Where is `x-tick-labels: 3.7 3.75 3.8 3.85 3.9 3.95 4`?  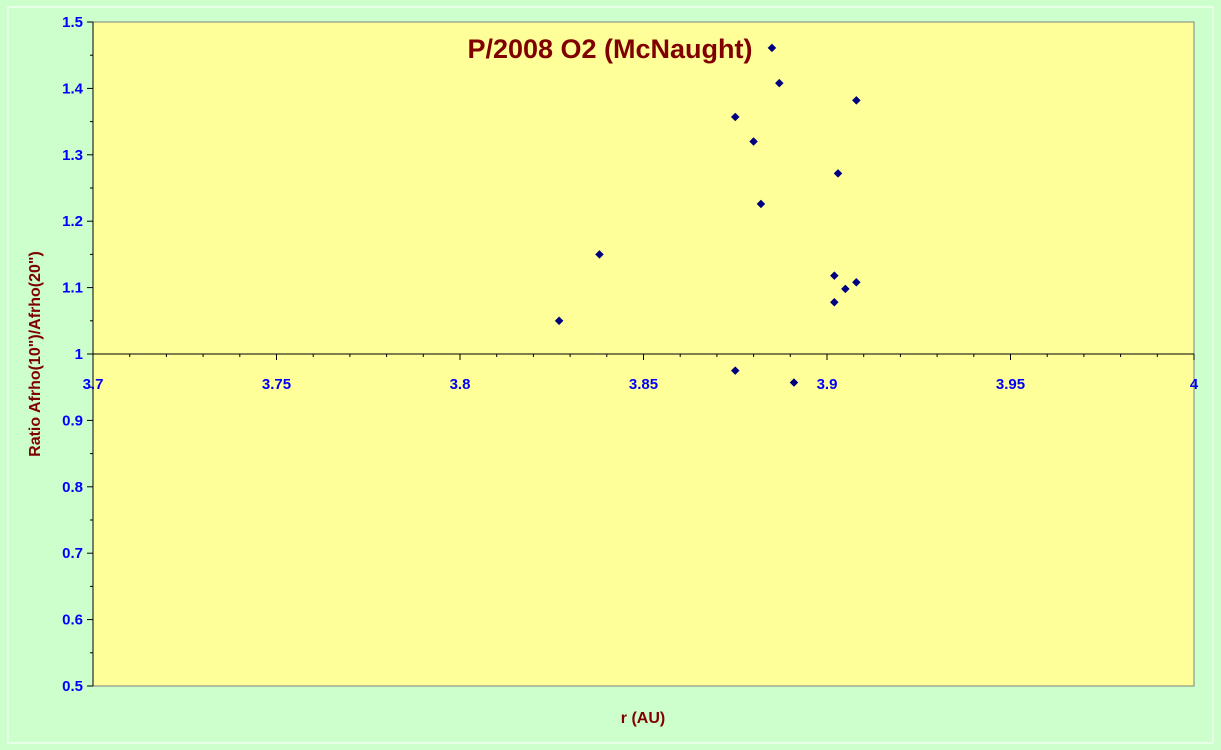 x-tick-labels: 3.7 3.75 3.8 3.85 3.9 3.95 4 is located at coordinates (641, 384).